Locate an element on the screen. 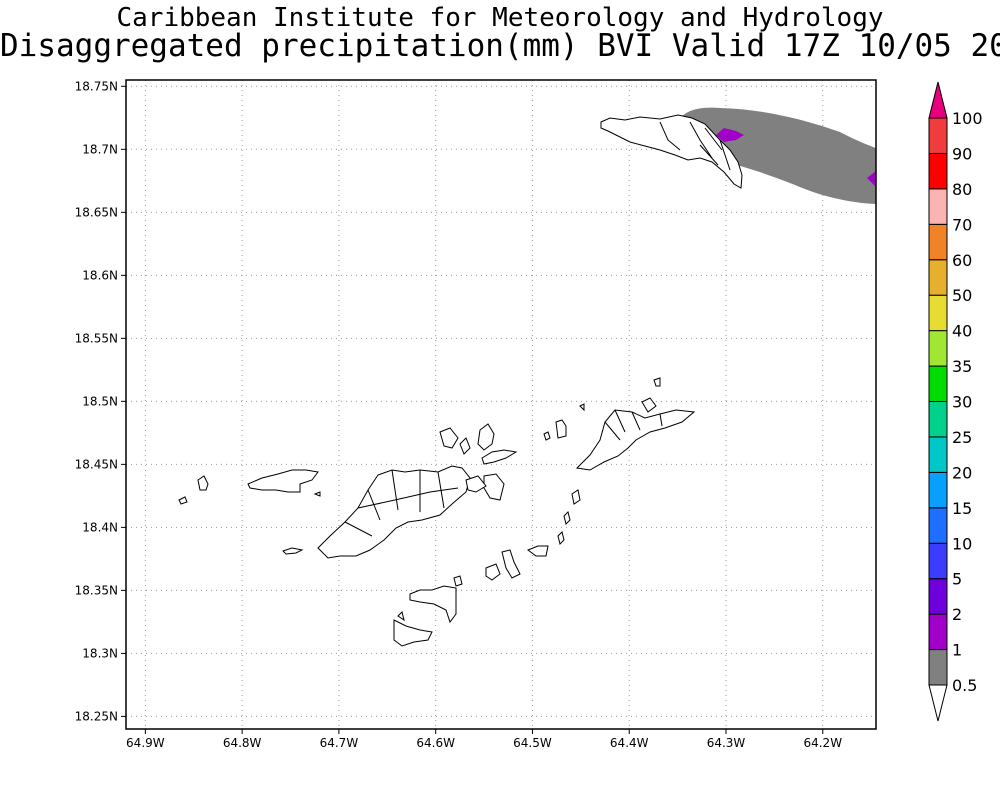 This screenshot has height=800, width=1000. lat-tick-label: 18.55N is located at coordinates (96, 338).